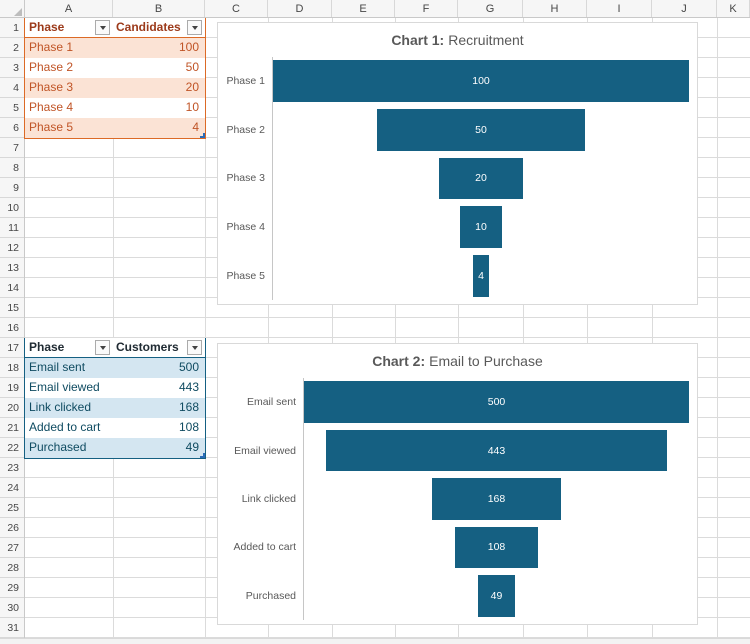 This screenshot has height=644, width=750. I want to click on row-header-10: 10, so click(12, 208).